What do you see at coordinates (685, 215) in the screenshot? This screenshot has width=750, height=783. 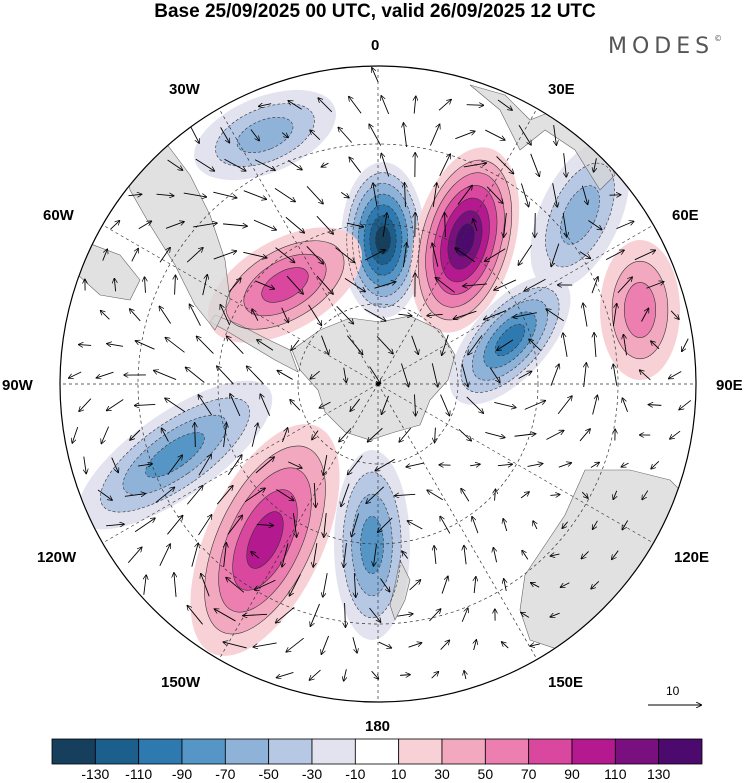 I see `lon-label-60e: 60E` at bounding box center [685, 215].